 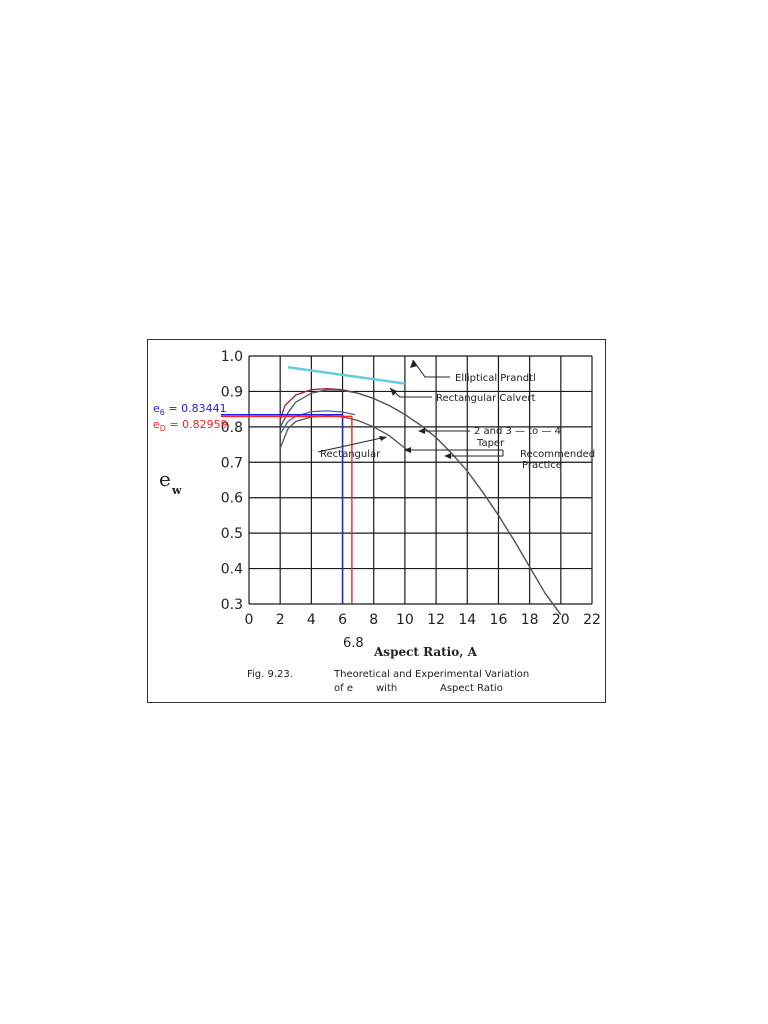 What do you see at coordinates (557, 454) in the screenshot?
I see `annotation-recommended-line1: Recommended` at bounding box center [557, 454].